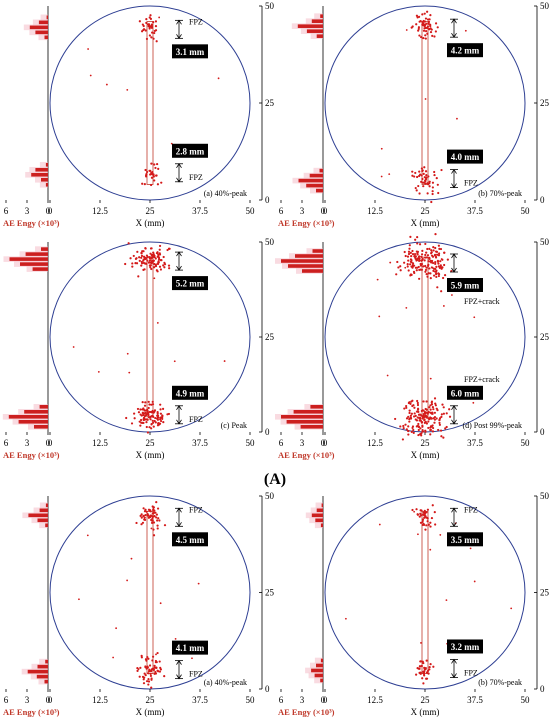  What do you see at coordinates (270, 6) in the screenshot?
I see `y-tick-label: 50` at bounding box center [270, 6].